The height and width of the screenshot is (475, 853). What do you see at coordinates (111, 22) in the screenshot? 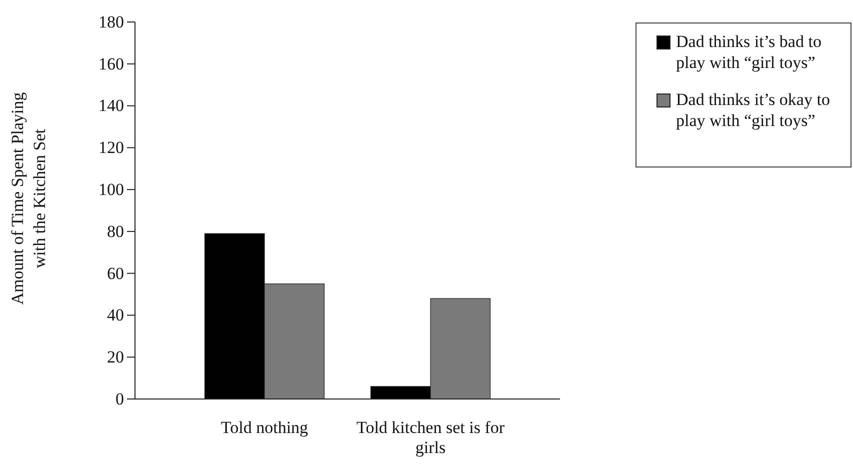
I see `y-tick-label: 180` at bounding box center [111, 22].